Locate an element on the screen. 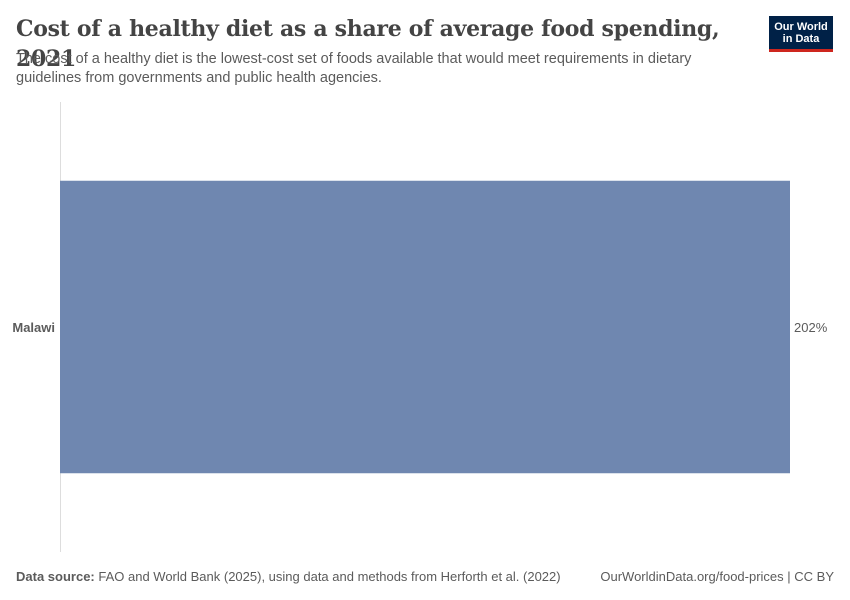  logo-text: Our World in Data is located at coordinates (801, 32).